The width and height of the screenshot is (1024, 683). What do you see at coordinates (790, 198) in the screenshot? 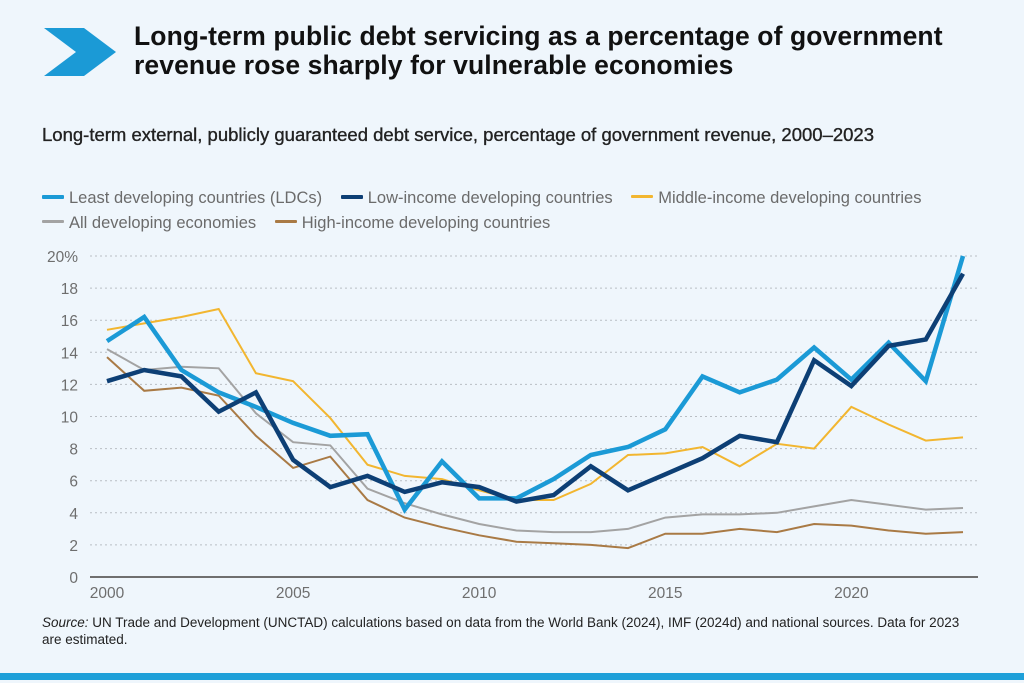
I see `legend-label: Middle-income developing countries` at bounding box center [790, 198].